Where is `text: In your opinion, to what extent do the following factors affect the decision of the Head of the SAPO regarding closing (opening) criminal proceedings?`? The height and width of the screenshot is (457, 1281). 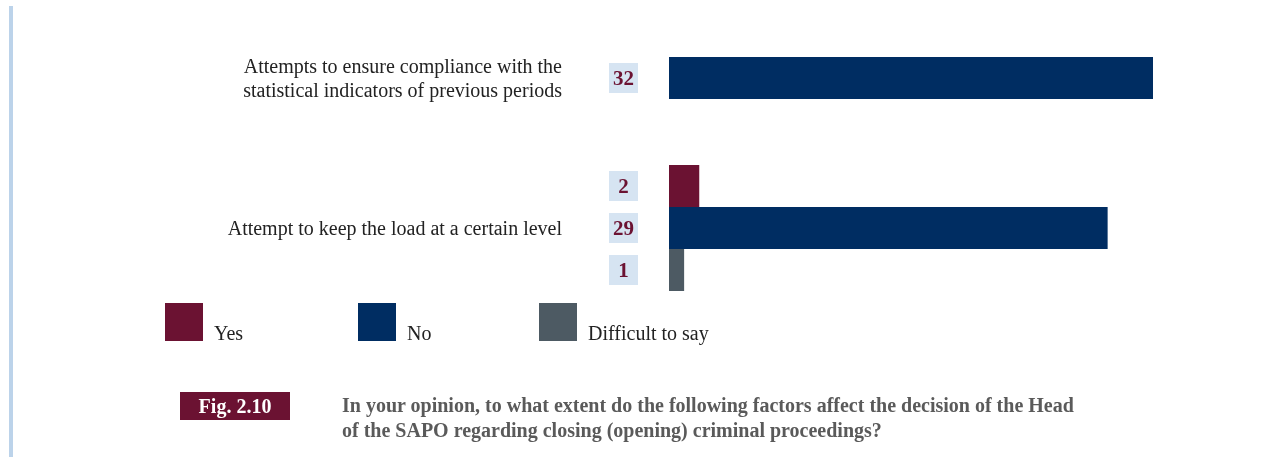
text: In your opinion, to what extent do the following factors affect the decision of the Head of the SAPO regarding closing (opening) criminal proceedings? is located at coordinates (708, 418).